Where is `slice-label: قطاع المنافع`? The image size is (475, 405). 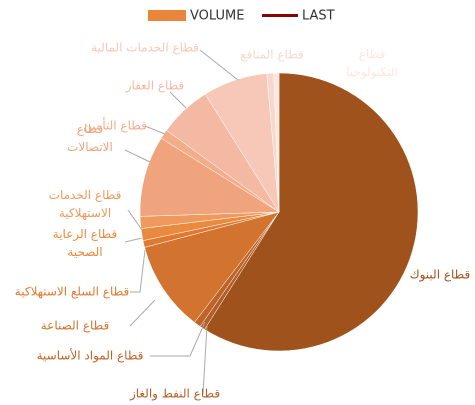 slice-label: قطاع المنافع is located at coordinates (272, 55).